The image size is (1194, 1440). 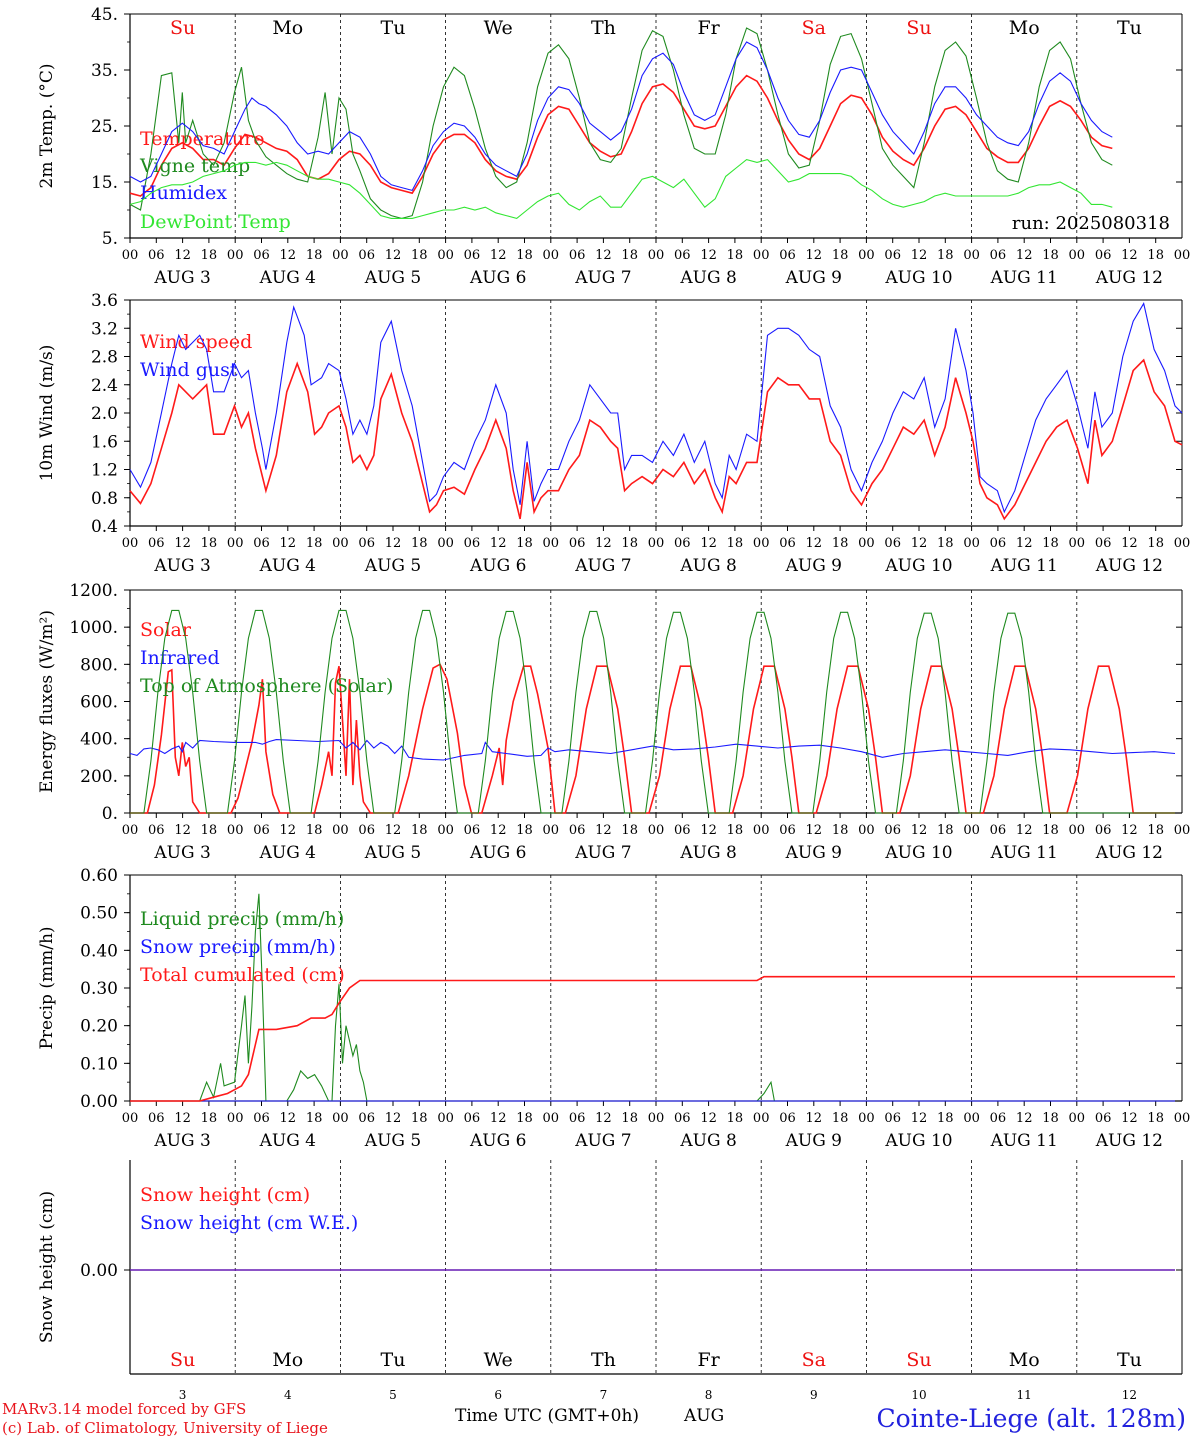 I want to click on y-tick-label: 15., so click(x=104, y=183).